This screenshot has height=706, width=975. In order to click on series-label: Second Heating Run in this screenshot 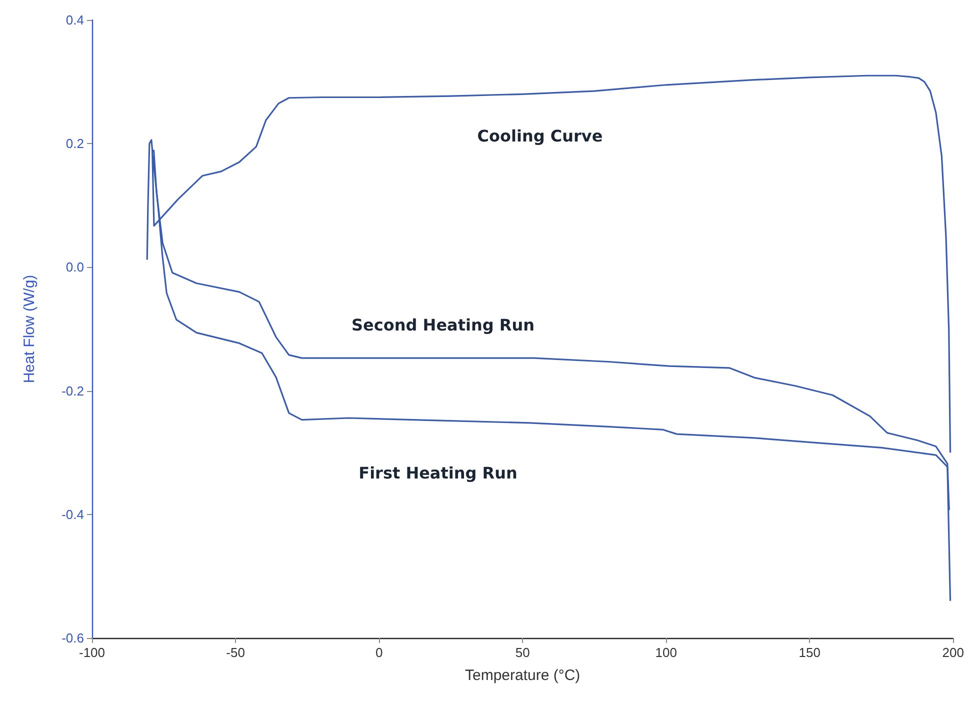, I will do `click(443, 325)`.